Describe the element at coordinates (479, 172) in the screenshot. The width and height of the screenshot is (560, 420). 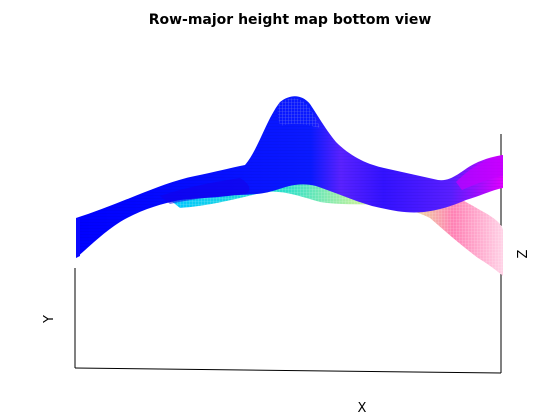
I see `surface-right-ridge` at that location.